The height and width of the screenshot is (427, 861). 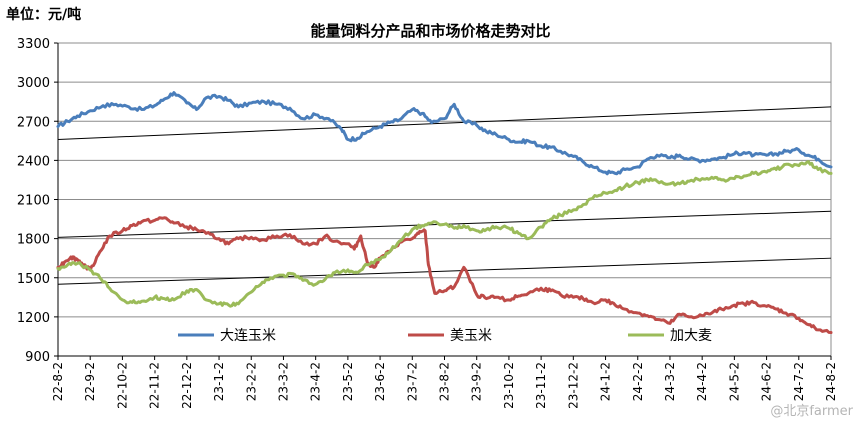 What do you see at coordinates (606, 381) in the screenshot?
I see `x-tick-label-24-1-2: 24-1-2` at bounding box center [606, 381].